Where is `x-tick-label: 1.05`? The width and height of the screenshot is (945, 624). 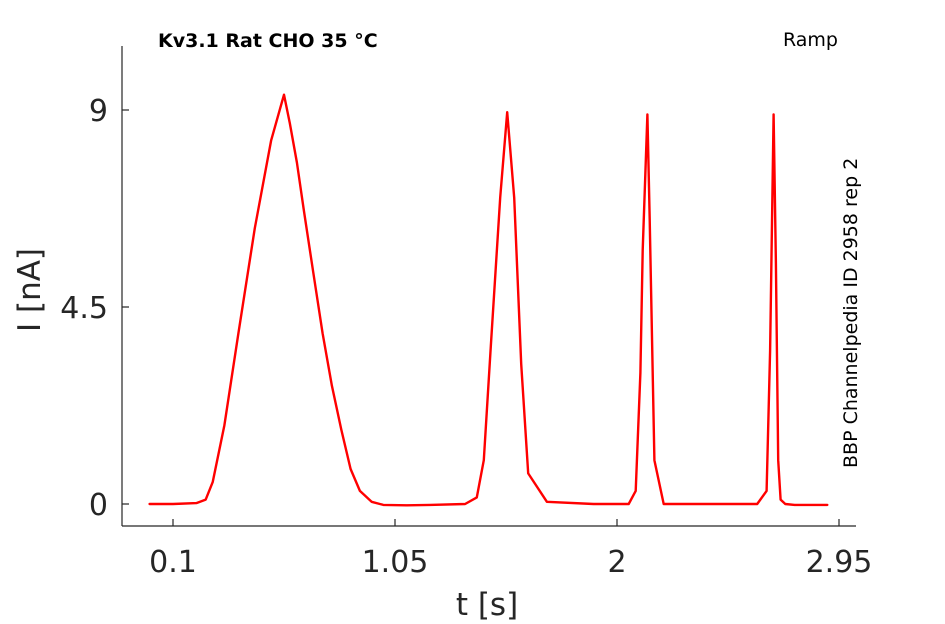
x-tick-label: 1.05 is located at coordinates (395, 562).